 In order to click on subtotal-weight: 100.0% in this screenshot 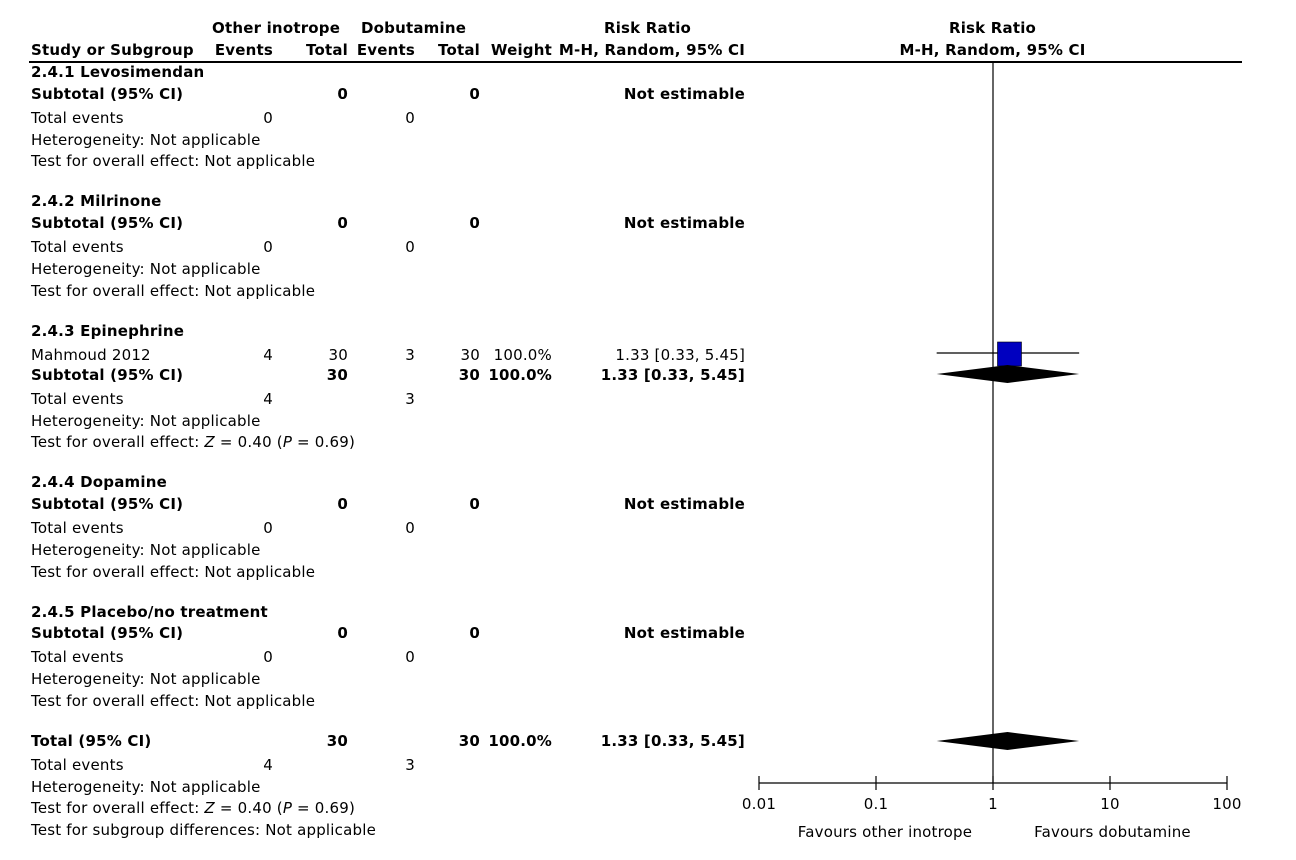, I will do `click(520, 375)`.